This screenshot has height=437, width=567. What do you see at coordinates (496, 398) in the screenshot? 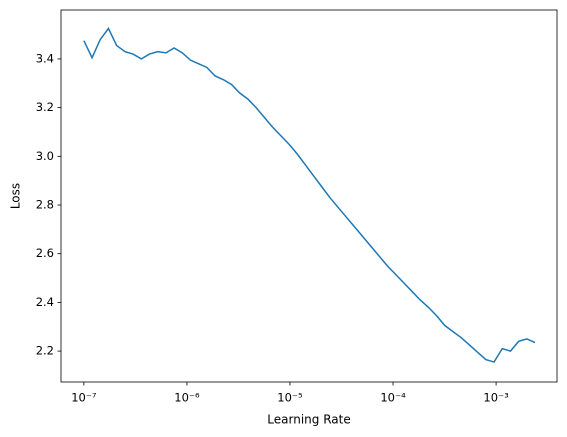
I see `x-tick-label: 10⁻³` at bounding box center [496, 398].